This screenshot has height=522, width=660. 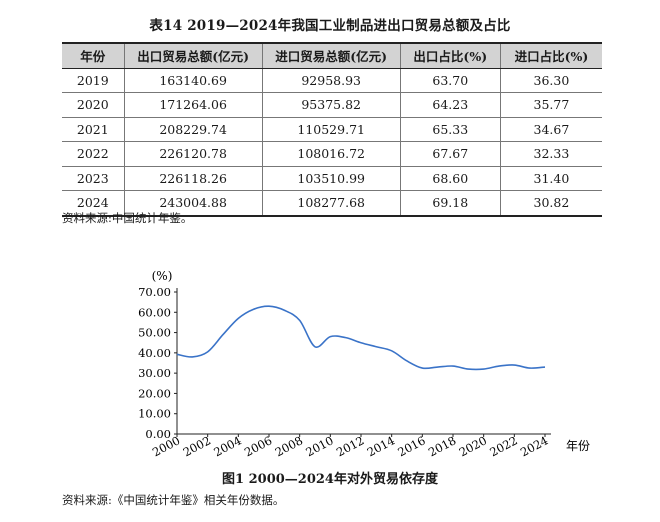 I want to click on table-row: 2019 163140.69 92958.93 63.70 36.30, so click(x=332, y=80).